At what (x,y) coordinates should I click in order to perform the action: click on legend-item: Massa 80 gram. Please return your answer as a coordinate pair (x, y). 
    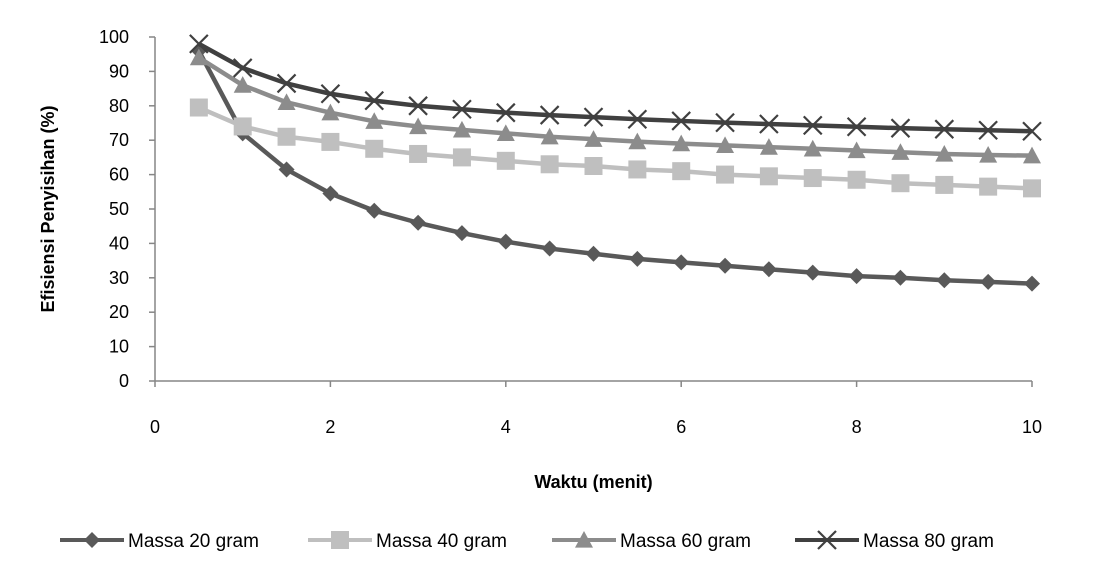
    Looking at the image, I should click on (894, 541).